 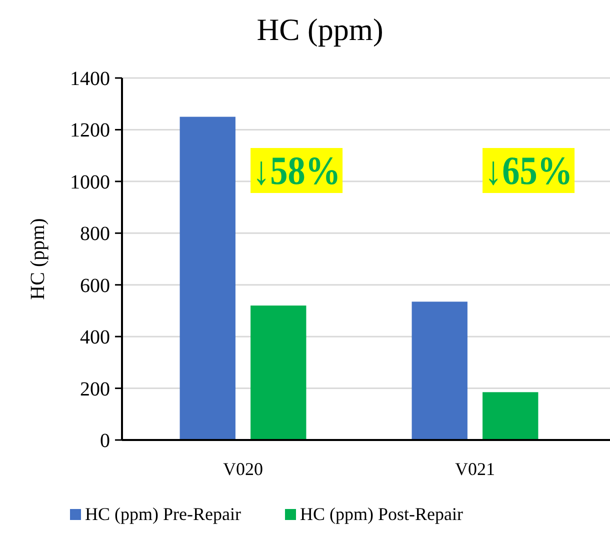 I want to click on y-tick-label: 1000, so click(x=90, y=182).